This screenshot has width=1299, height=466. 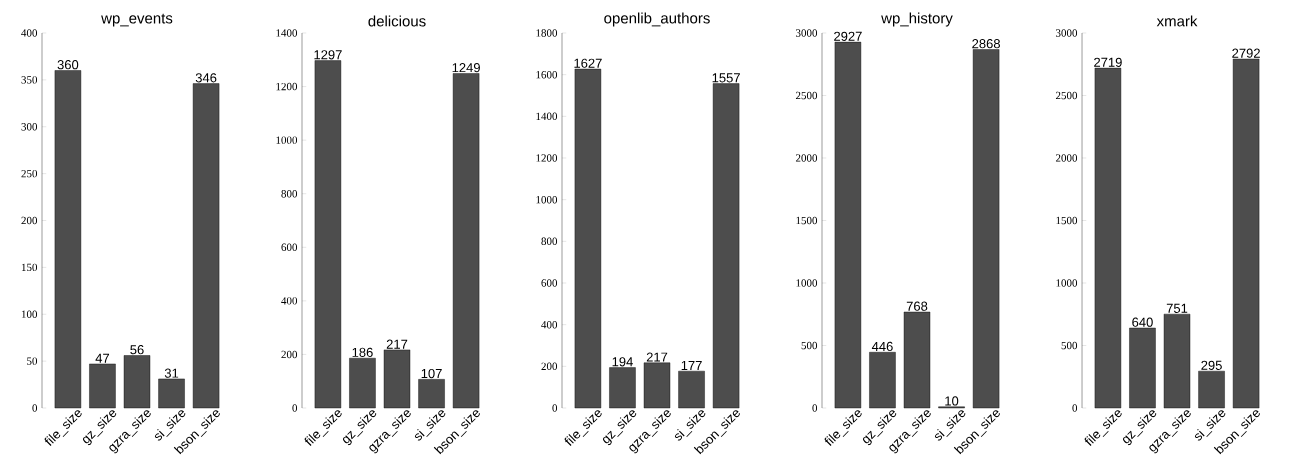 I want to click on y-tick-label: 350, so click(x=29, y=80).